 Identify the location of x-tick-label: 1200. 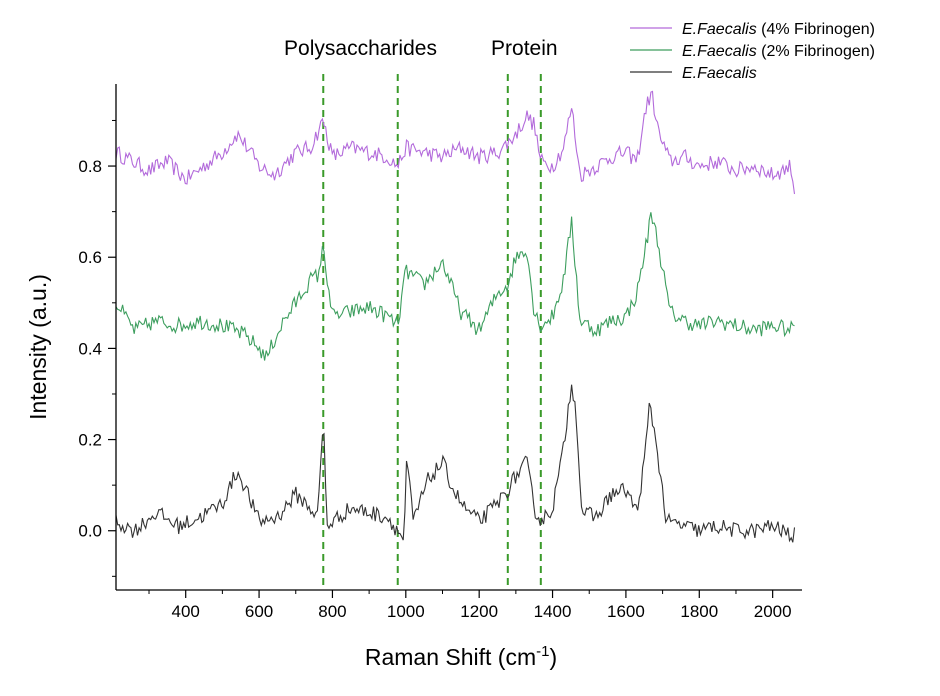
(479, 611).